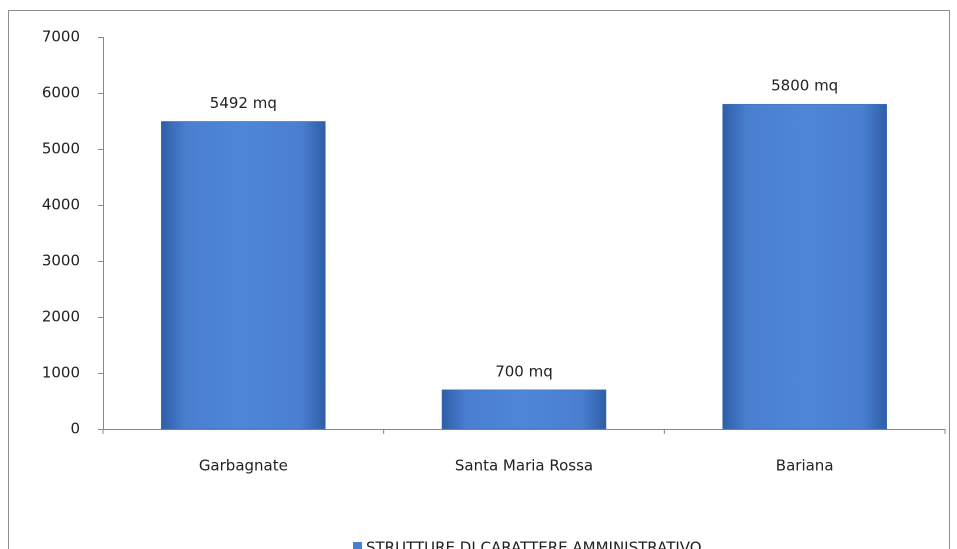 The image size is (957, 549). What do you see at coordinates (243, 103) in the screenshot?
I see `data-label: 5492 mq` at bounding box center [243, 103].